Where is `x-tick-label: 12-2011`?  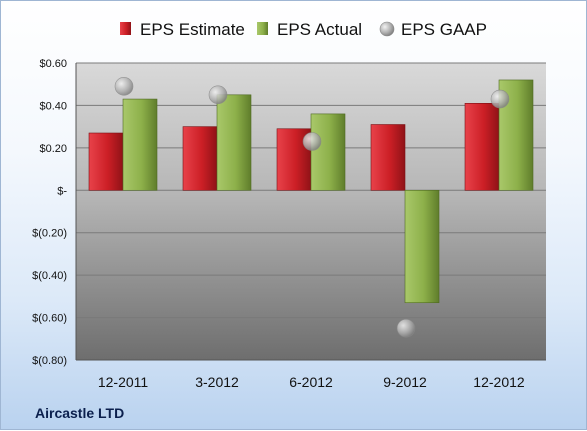 x-tick-label: 12-2011 is located at coordinates (123, 382).